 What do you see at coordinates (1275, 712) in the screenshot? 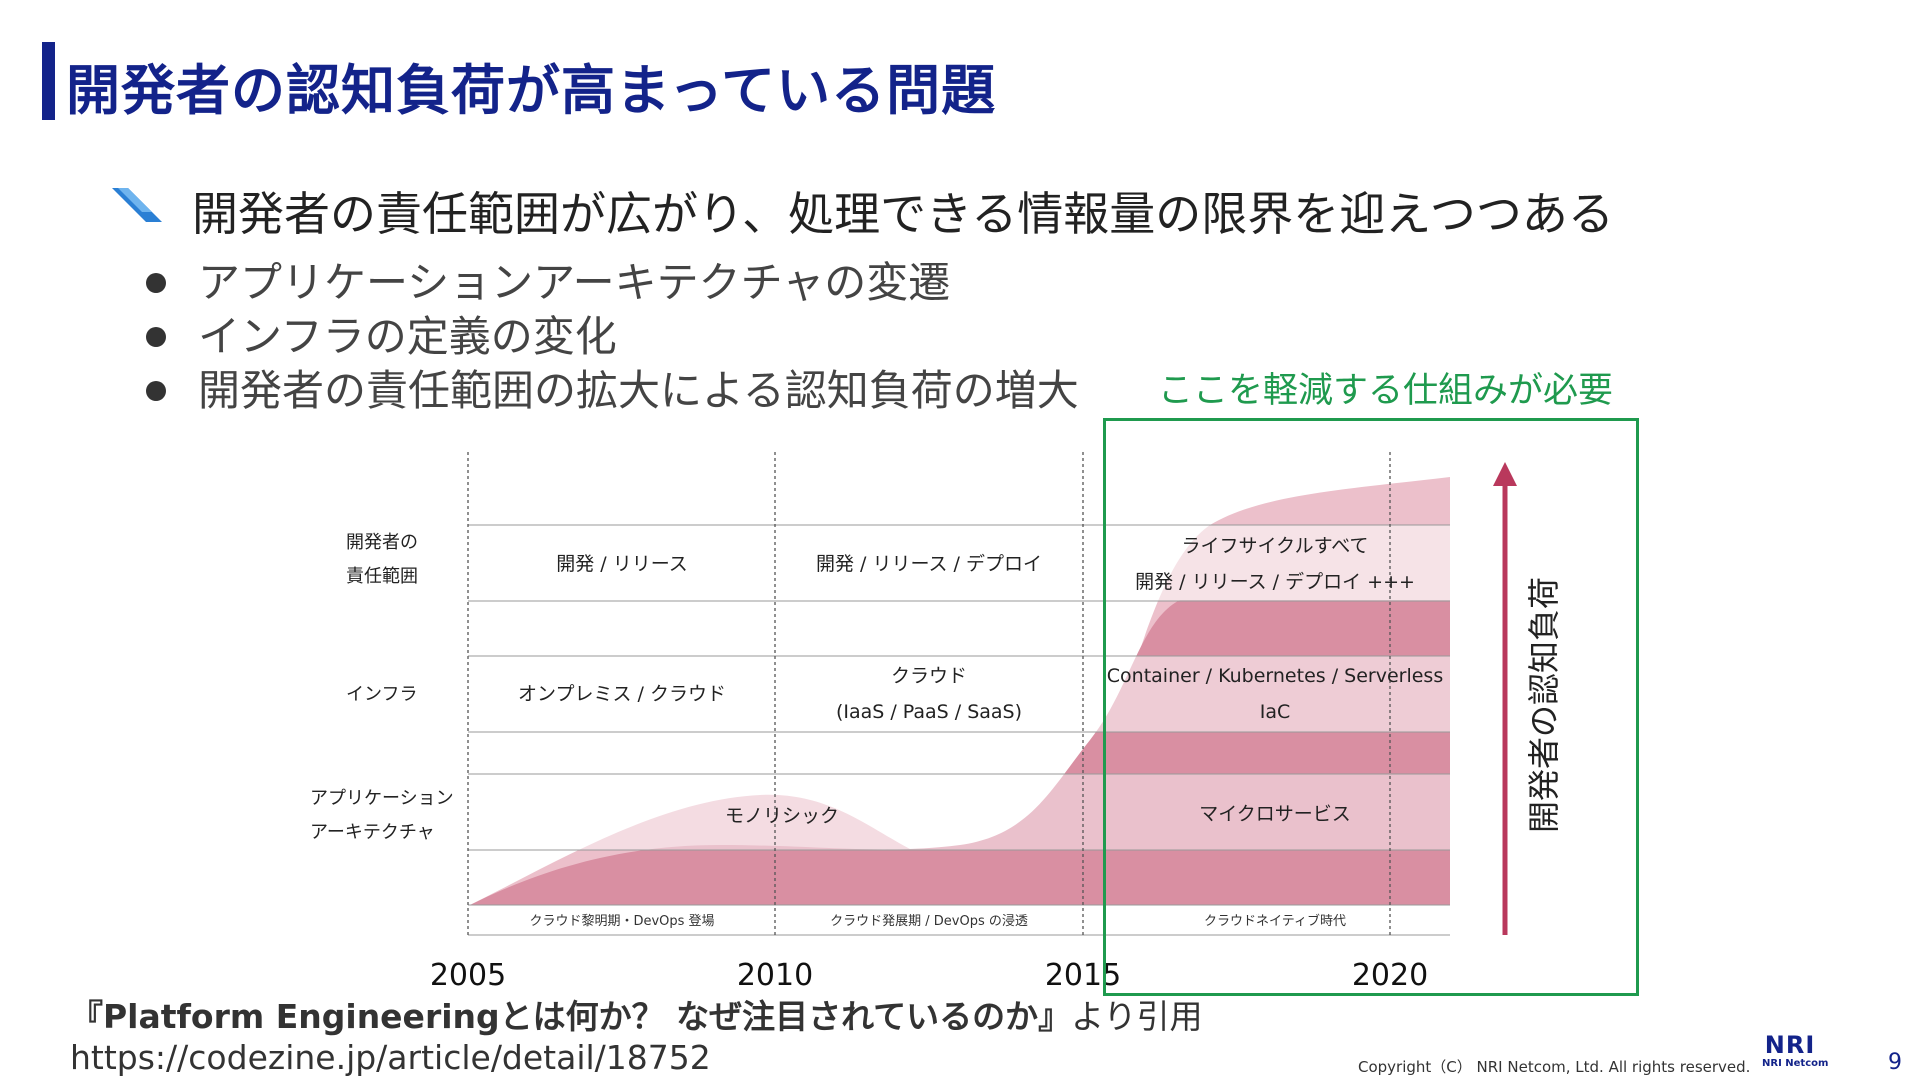
I see `cell-infra: IaC` at bounding box center [1275, 712].